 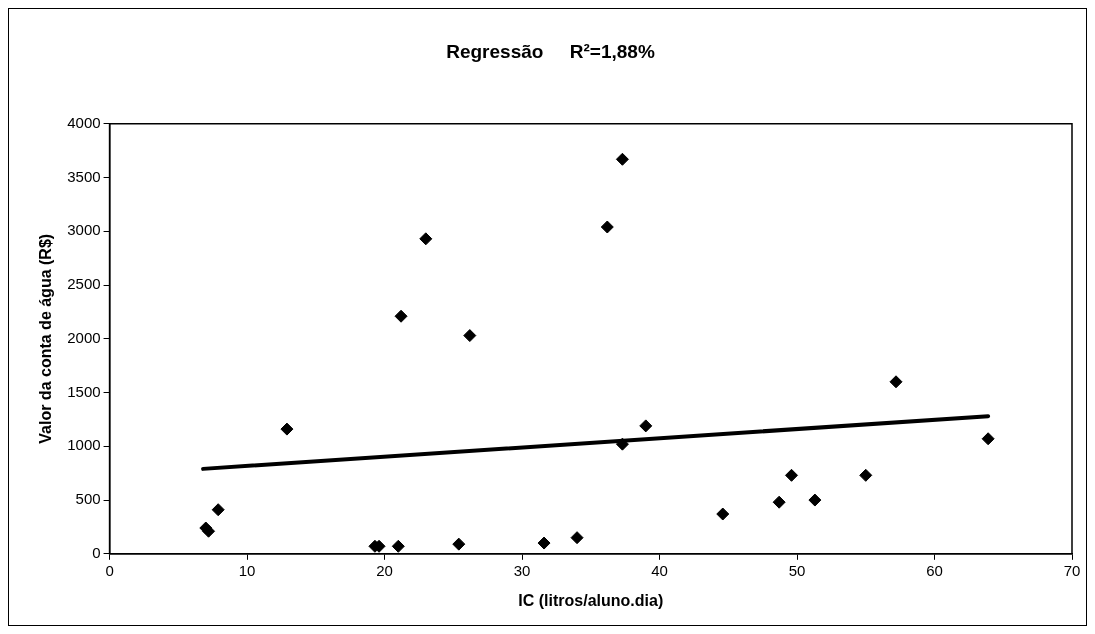 I want to click on x-axis-title: IC (litros/aluno.dia), so click(x=591, y=600).